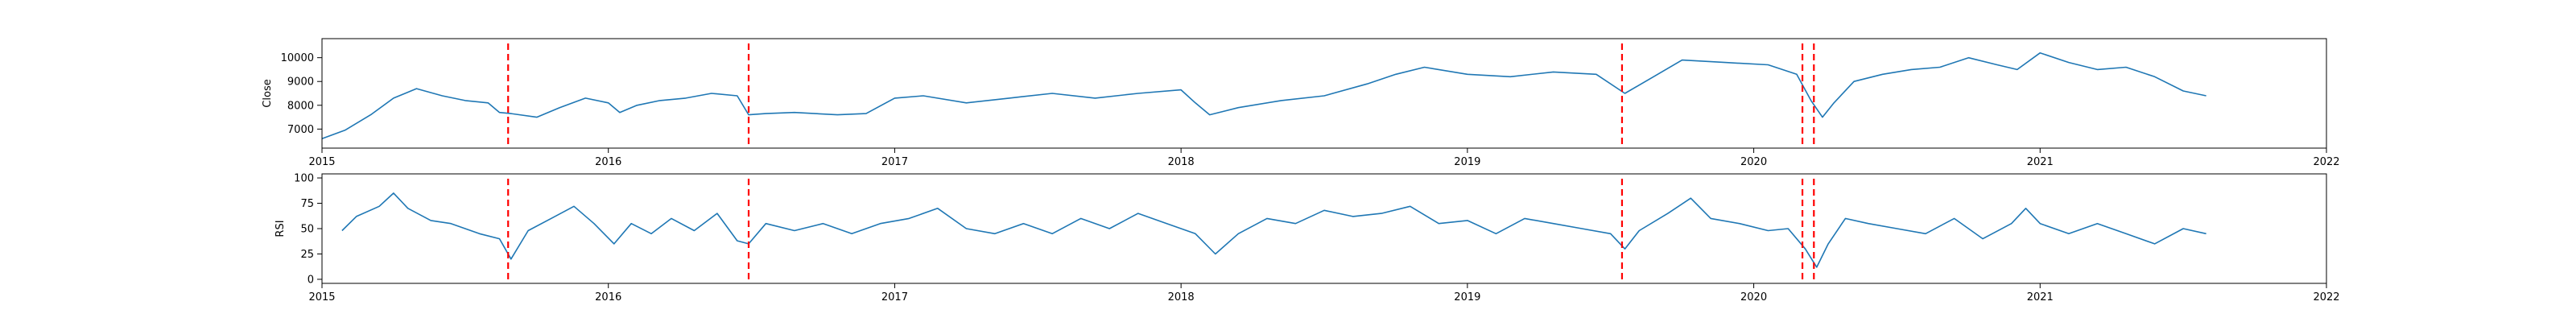 This screenshot has height=322, width=2576. Describe the element at coordinates (894, 297) in the screenshot. I see `rsi-x-tick-label: 2017` at that location.